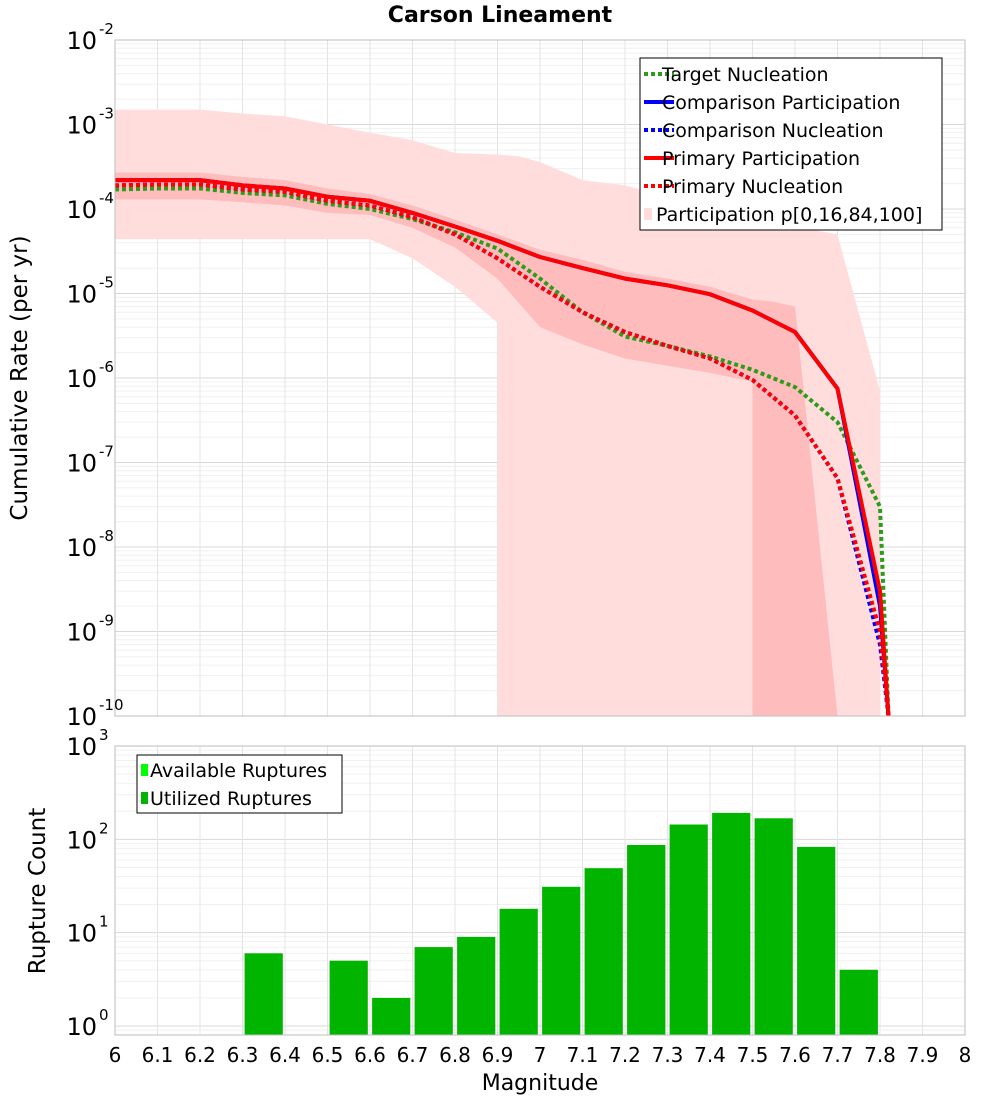  I want to click on legend-label: Utilized Ruptures, so click(231, 799).